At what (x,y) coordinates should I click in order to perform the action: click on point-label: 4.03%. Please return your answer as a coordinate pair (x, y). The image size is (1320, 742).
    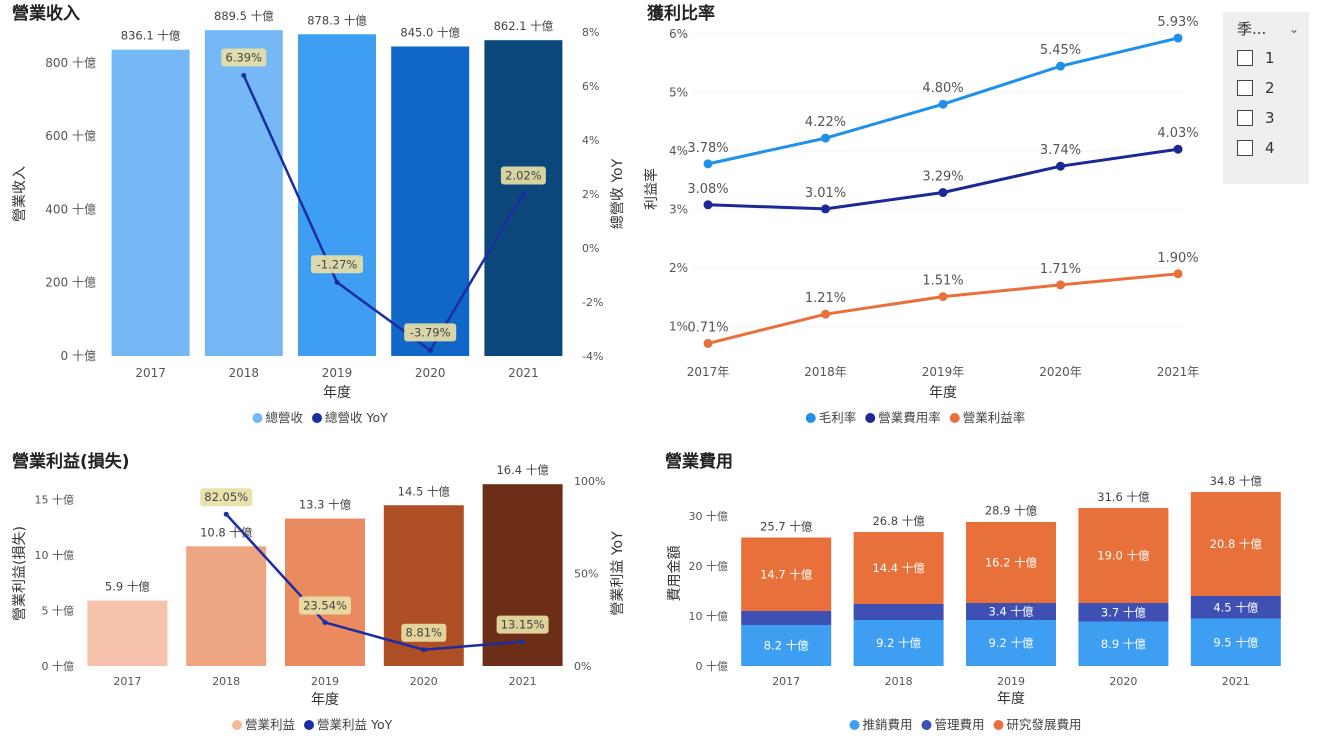
    Looking at the image, I should click on (1177, 133).